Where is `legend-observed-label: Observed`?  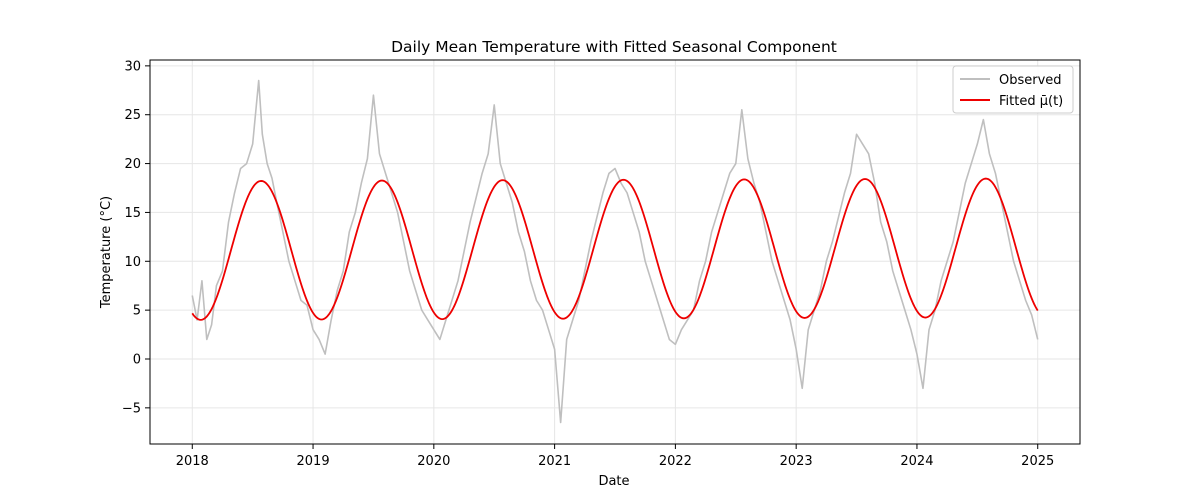
legend-observed-label: Observed is located at coordinates (1030, 80).